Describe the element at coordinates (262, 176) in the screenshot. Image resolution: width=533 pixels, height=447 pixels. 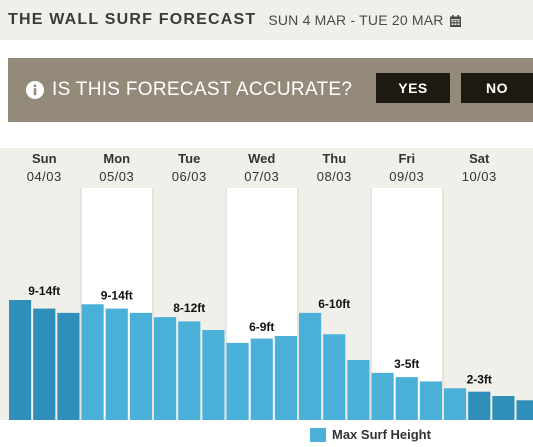
I see `day-date: 07/03` at that location.